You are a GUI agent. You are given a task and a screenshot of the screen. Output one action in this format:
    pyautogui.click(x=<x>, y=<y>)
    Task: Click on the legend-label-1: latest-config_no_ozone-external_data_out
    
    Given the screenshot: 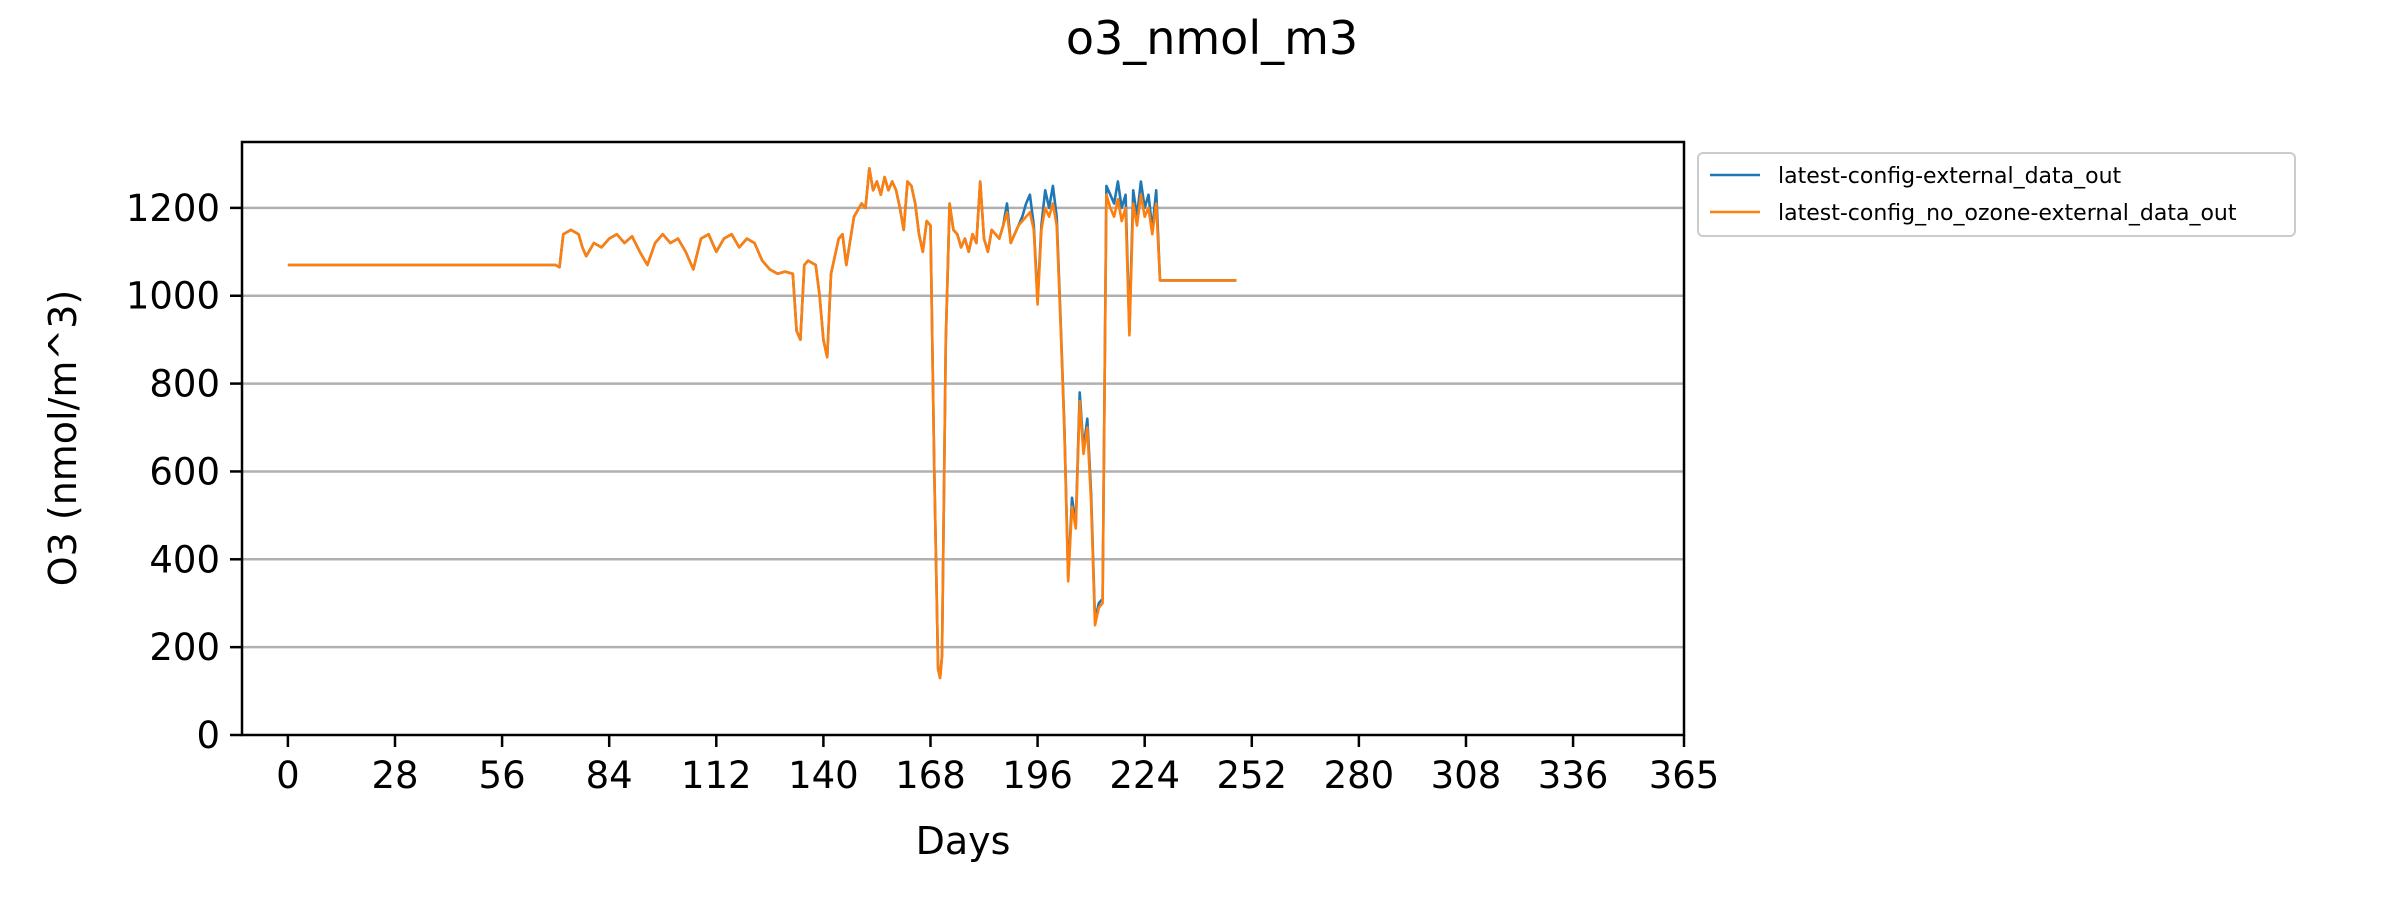 What is the action you would take?
    pyautogui.click(x=2007, y=213)
    